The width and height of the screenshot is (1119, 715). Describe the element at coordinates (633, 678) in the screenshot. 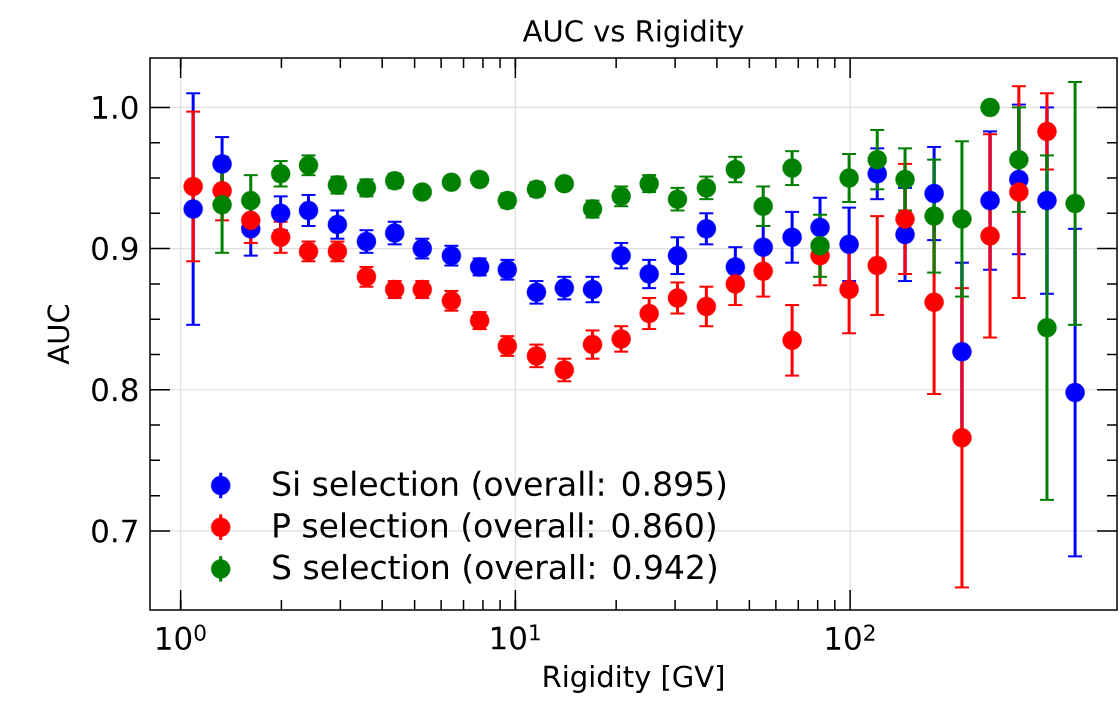

I see `x-axis-title: Rigidity [GV]` at that location.